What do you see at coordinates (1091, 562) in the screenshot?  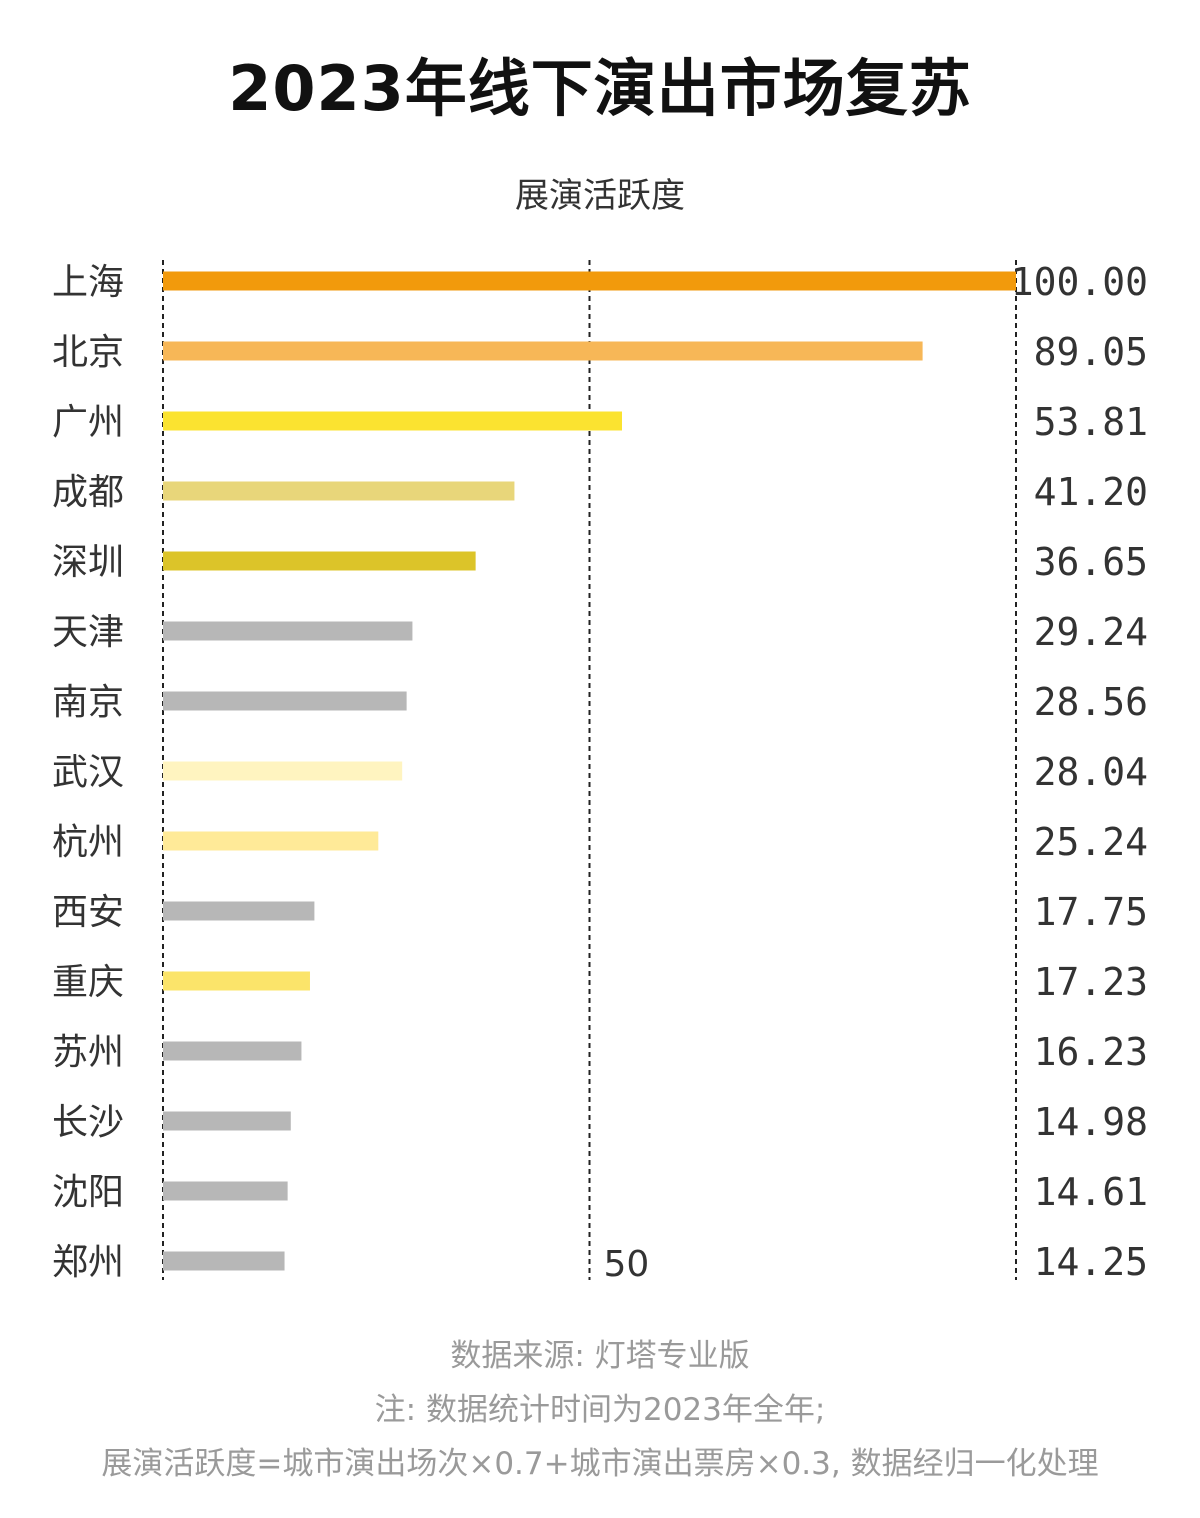 I see `value-label: 36.65` at bounding box center [1091, 562].